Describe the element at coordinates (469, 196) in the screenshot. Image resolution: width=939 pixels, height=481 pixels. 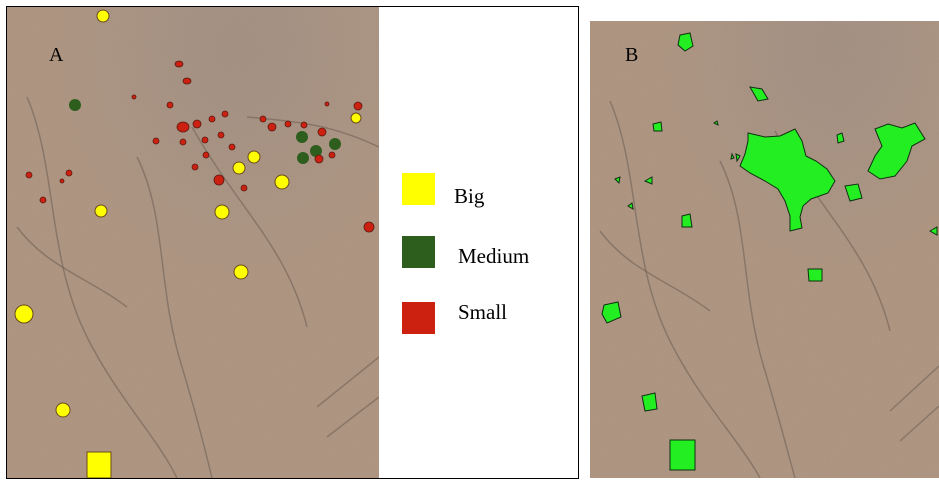
I see `legend-label-big: Big` at that location.